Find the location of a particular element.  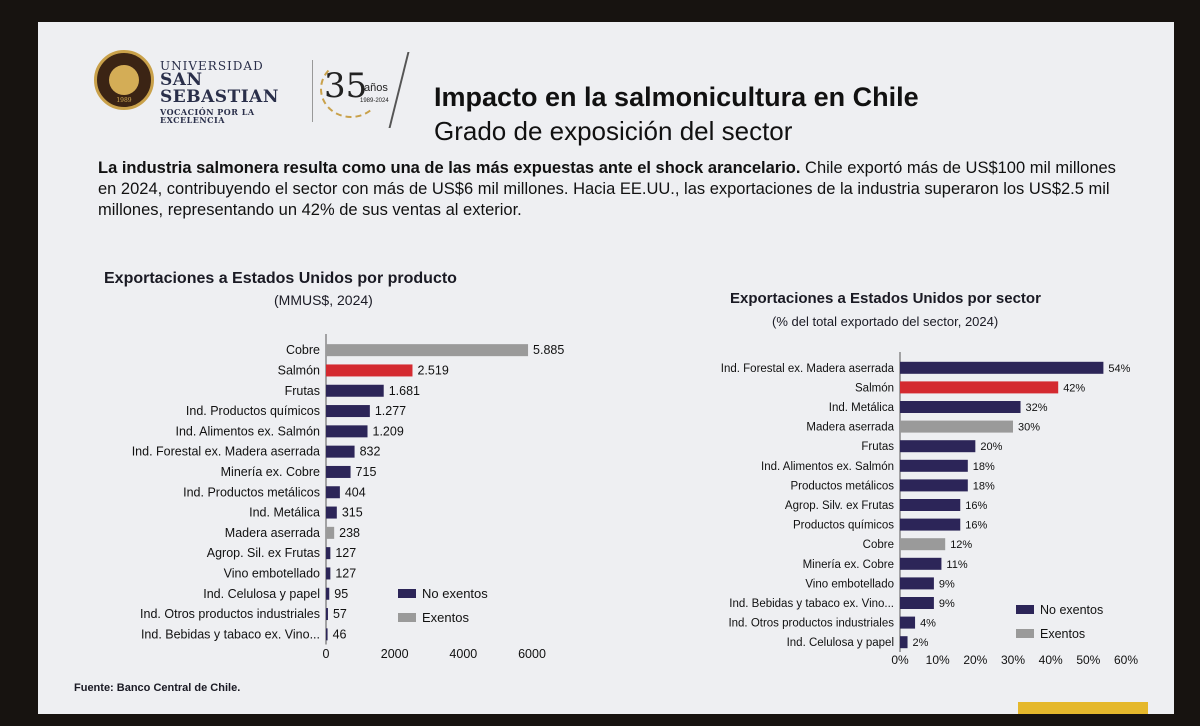

slide-subtitle: Grado de exposición del sector is located at coordinates (613, 131).